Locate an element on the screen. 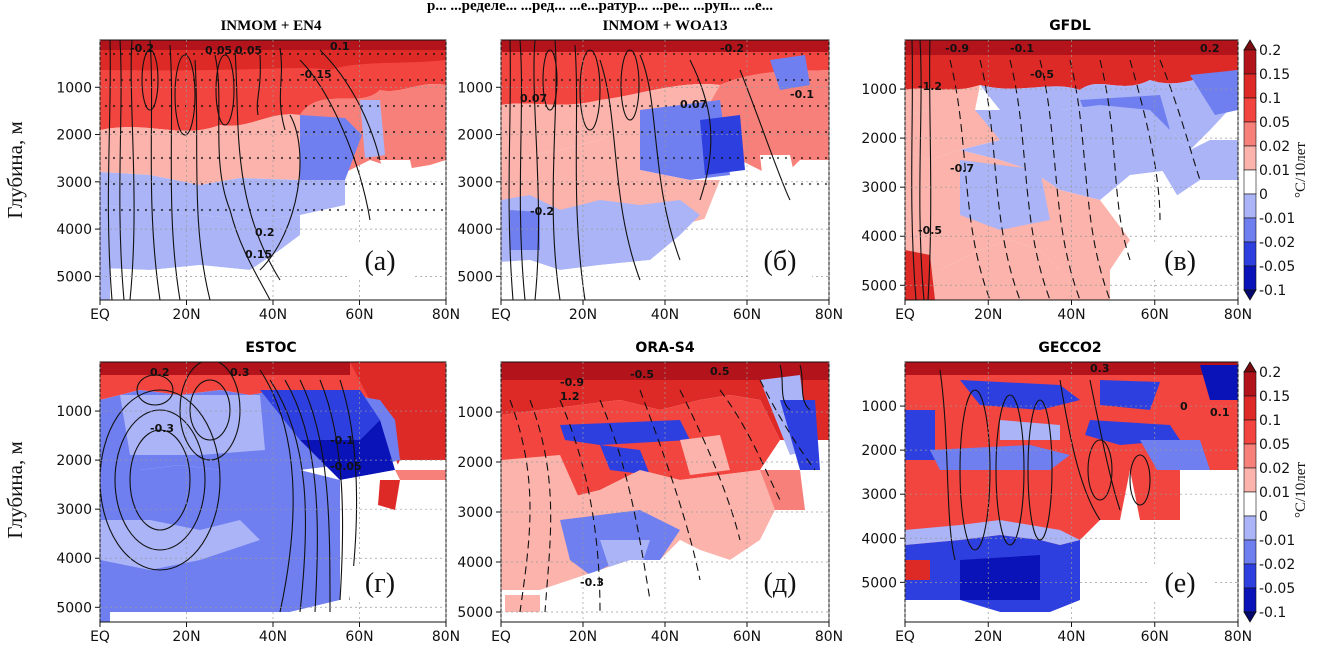  colorbar-tick-label: 0.1 is located at coordinates (1270, 421).